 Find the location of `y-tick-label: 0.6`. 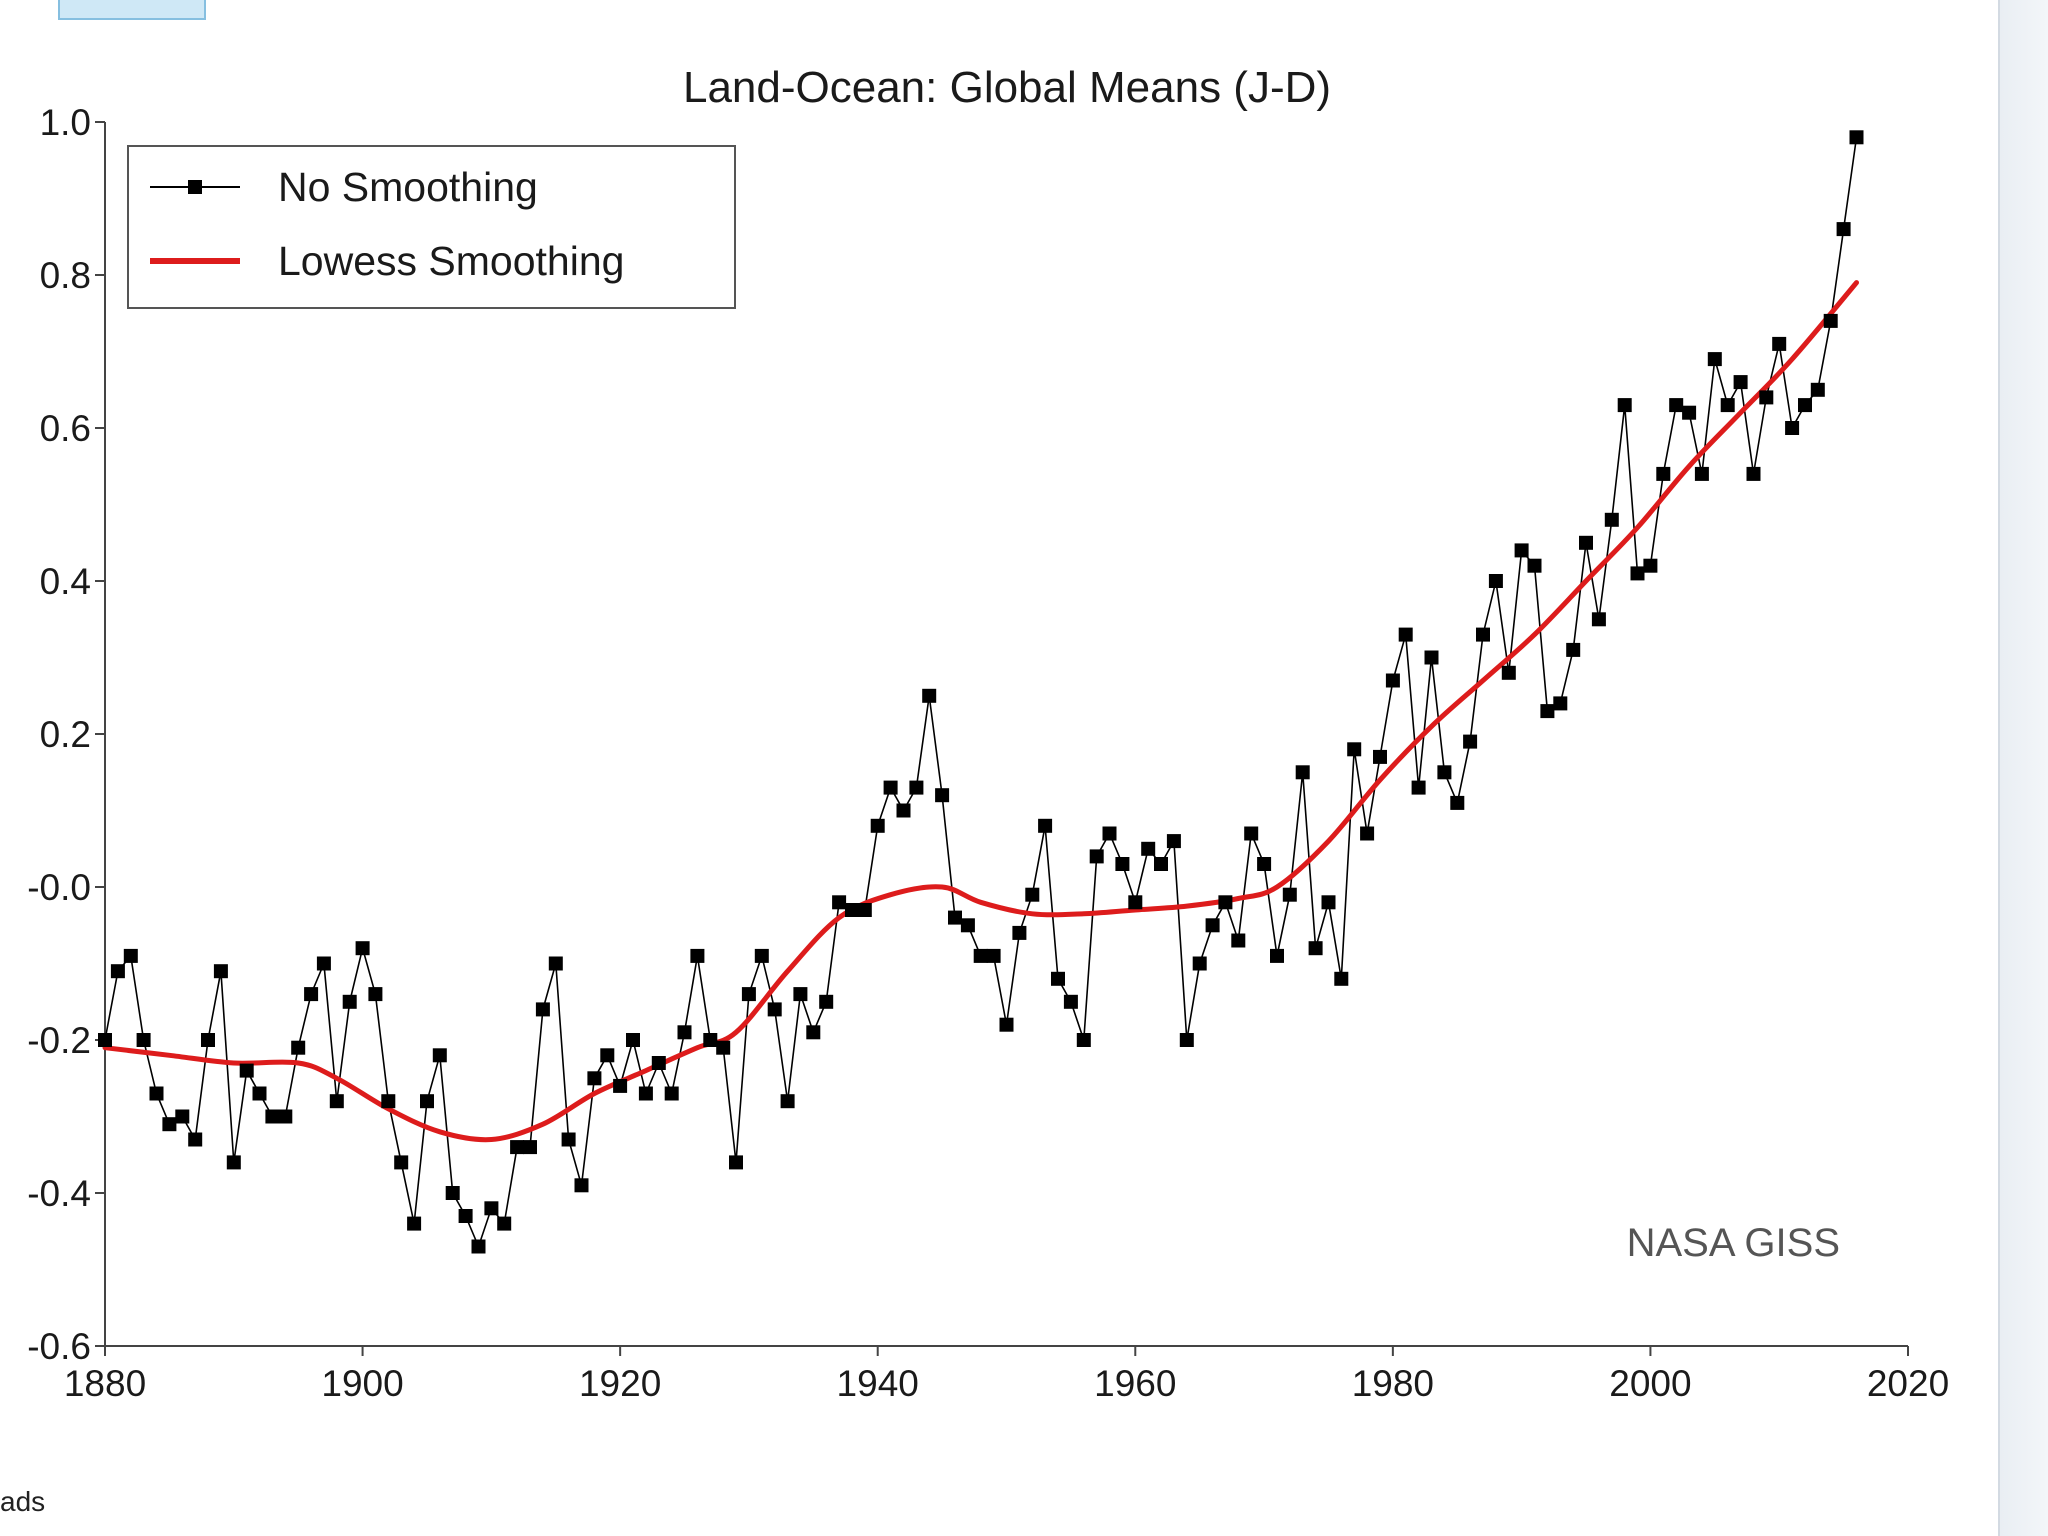

y-tick-label: 0.6 is located at coordinates (65, 428).